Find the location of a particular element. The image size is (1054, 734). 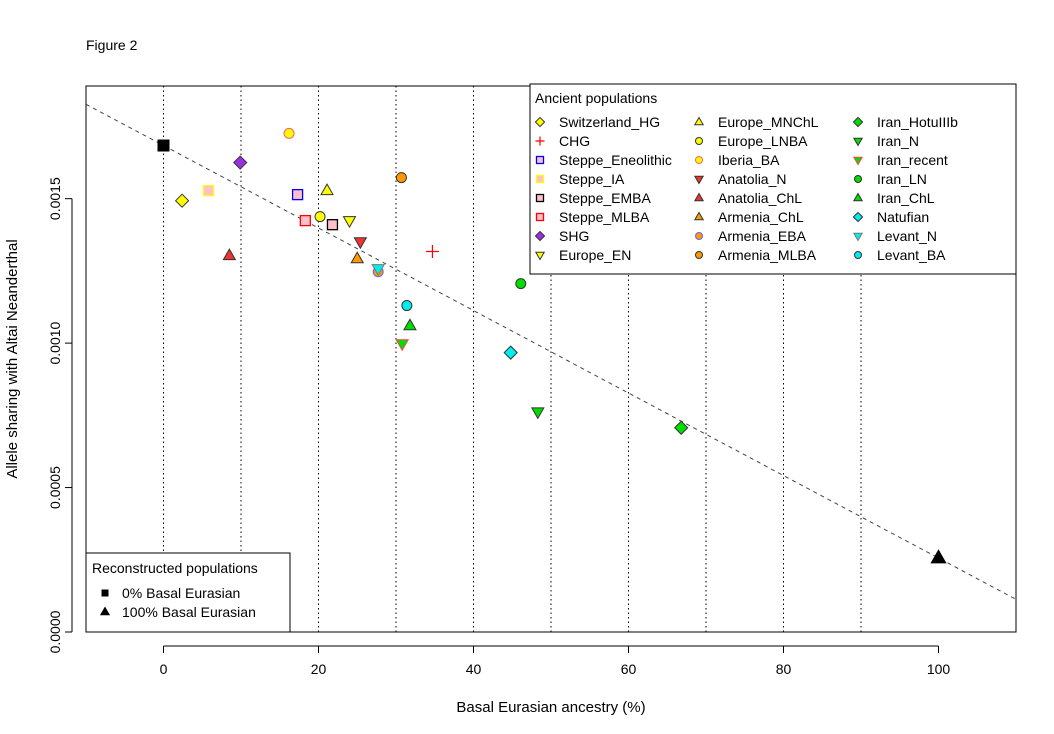

y-axis-label: Allele sharing with Altai Neanderthal is located at coordinates (12, 358).